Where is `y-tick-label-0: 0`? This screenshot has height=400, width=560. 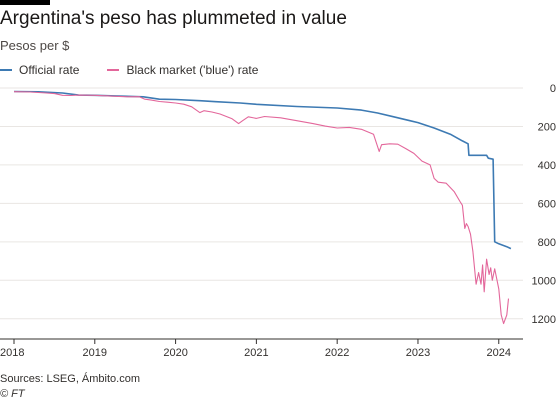 y-tick-label-0: 0 is located at coordinates (553, 89).